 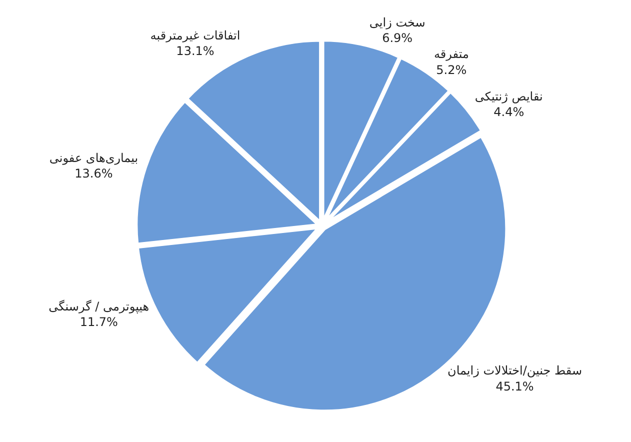 I want to click on data-label: 4.4%, so click(x=509, y=112).